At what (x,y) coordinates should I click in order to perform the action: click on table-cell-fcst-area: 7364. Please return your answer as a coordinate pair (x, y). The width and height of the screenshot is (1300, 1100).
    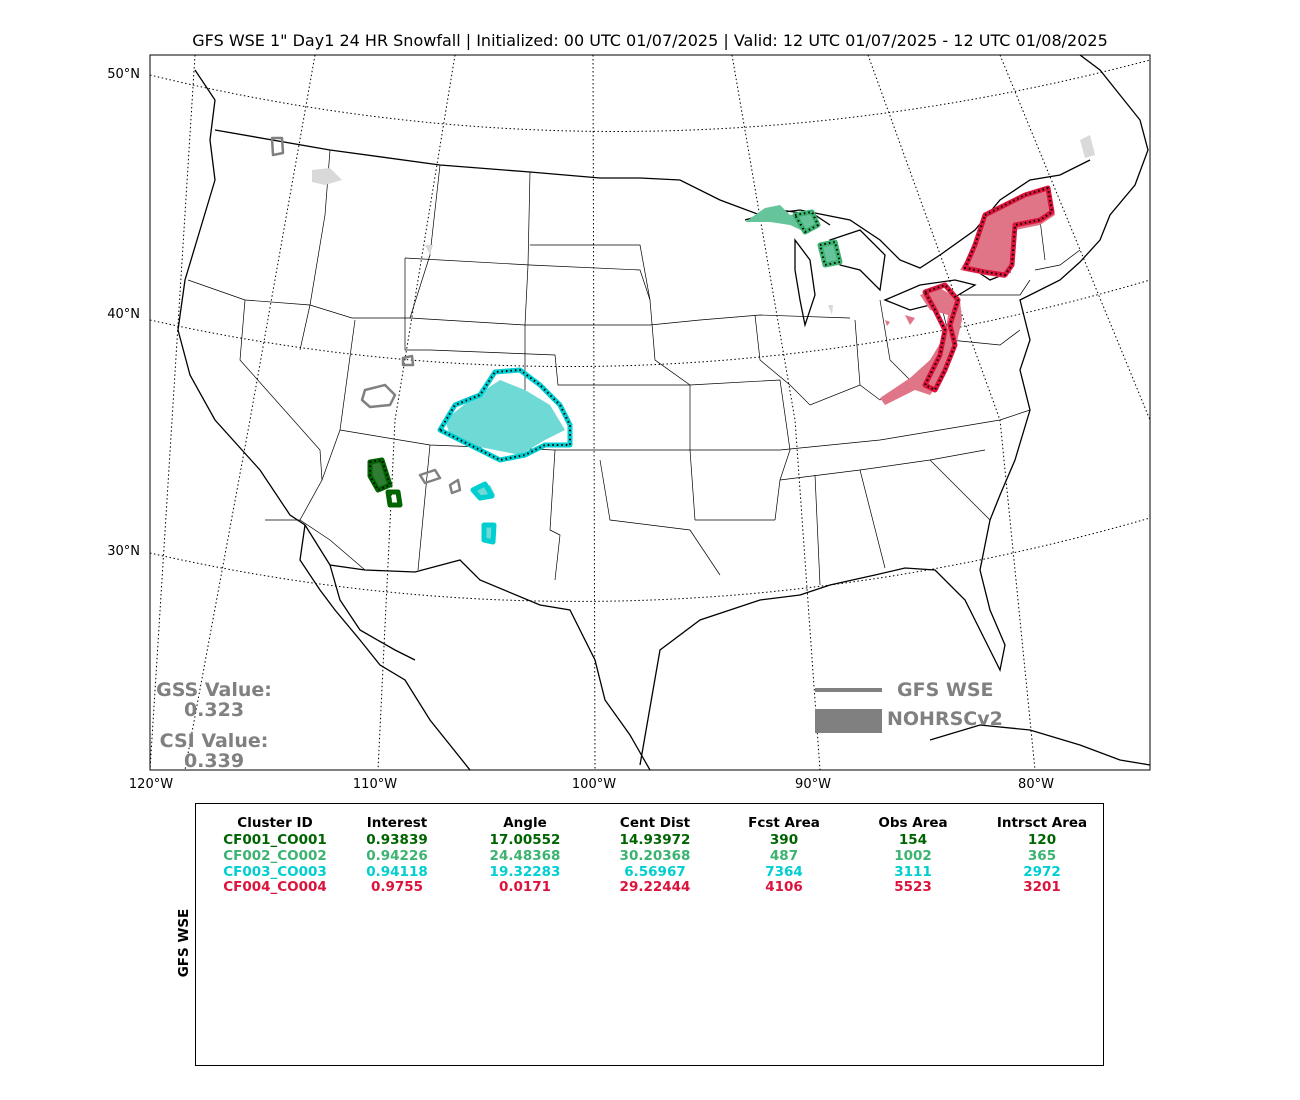
    Looking at the image, I should click on (784, 871).